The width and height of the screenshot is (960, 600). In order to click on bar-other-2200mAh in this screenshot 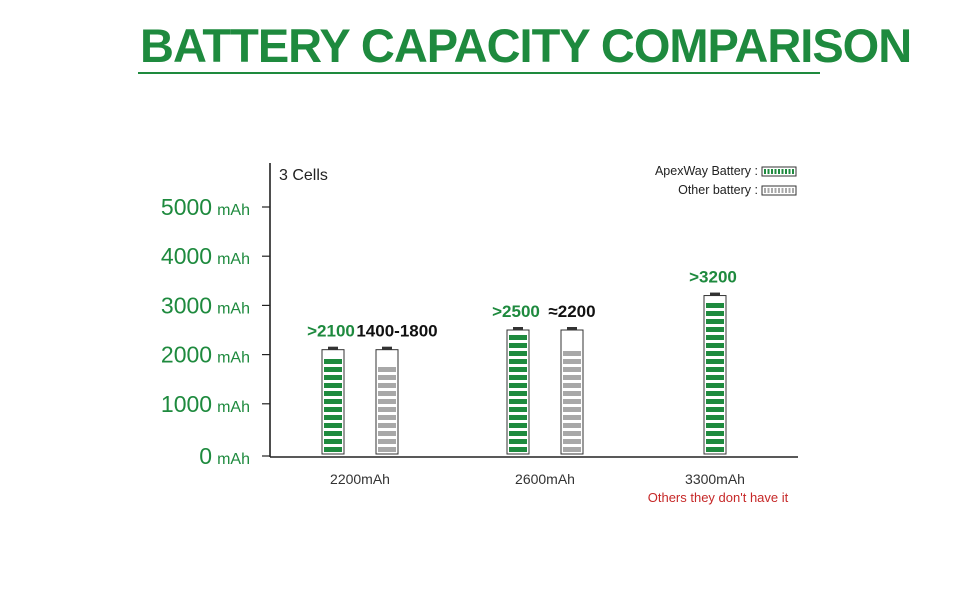, I will do `click(387, 400)`.